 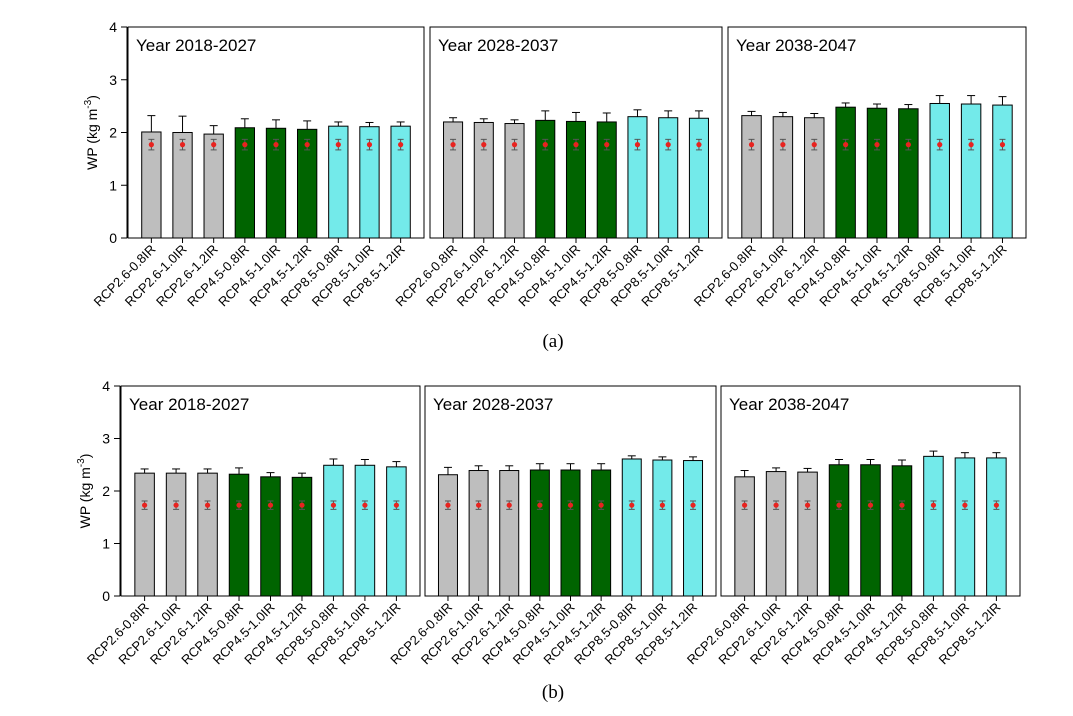 I want to click on panel-title: Year 2018-2027, so click(x=196, y=45).